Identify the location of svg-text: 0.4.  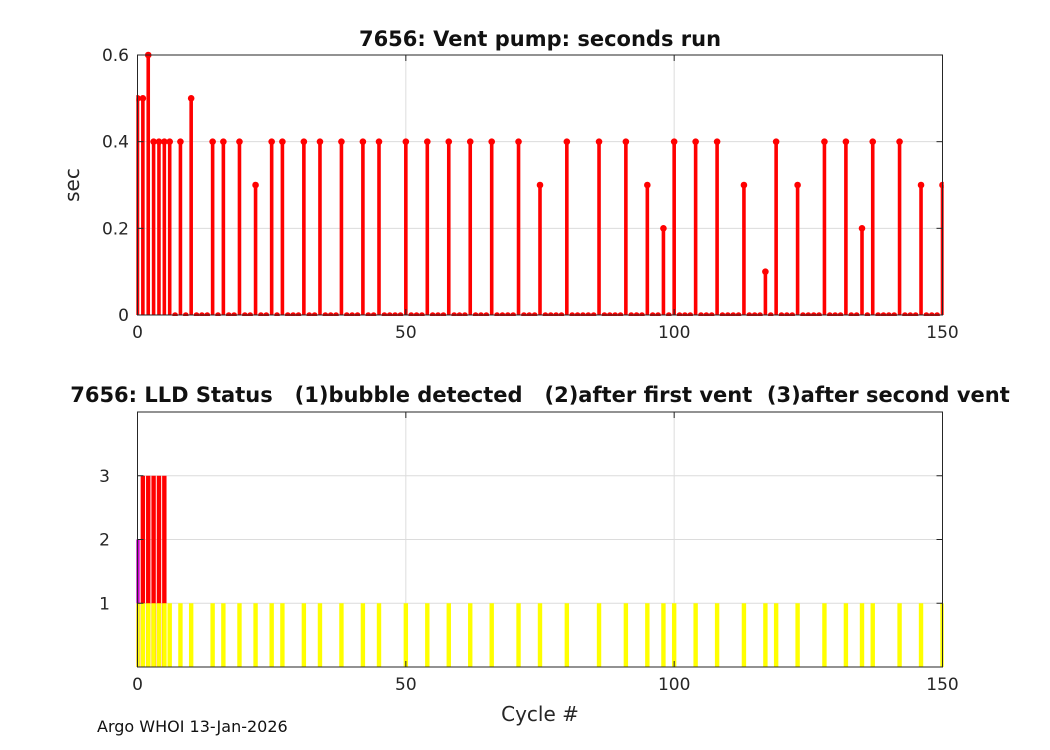
(115, 143).